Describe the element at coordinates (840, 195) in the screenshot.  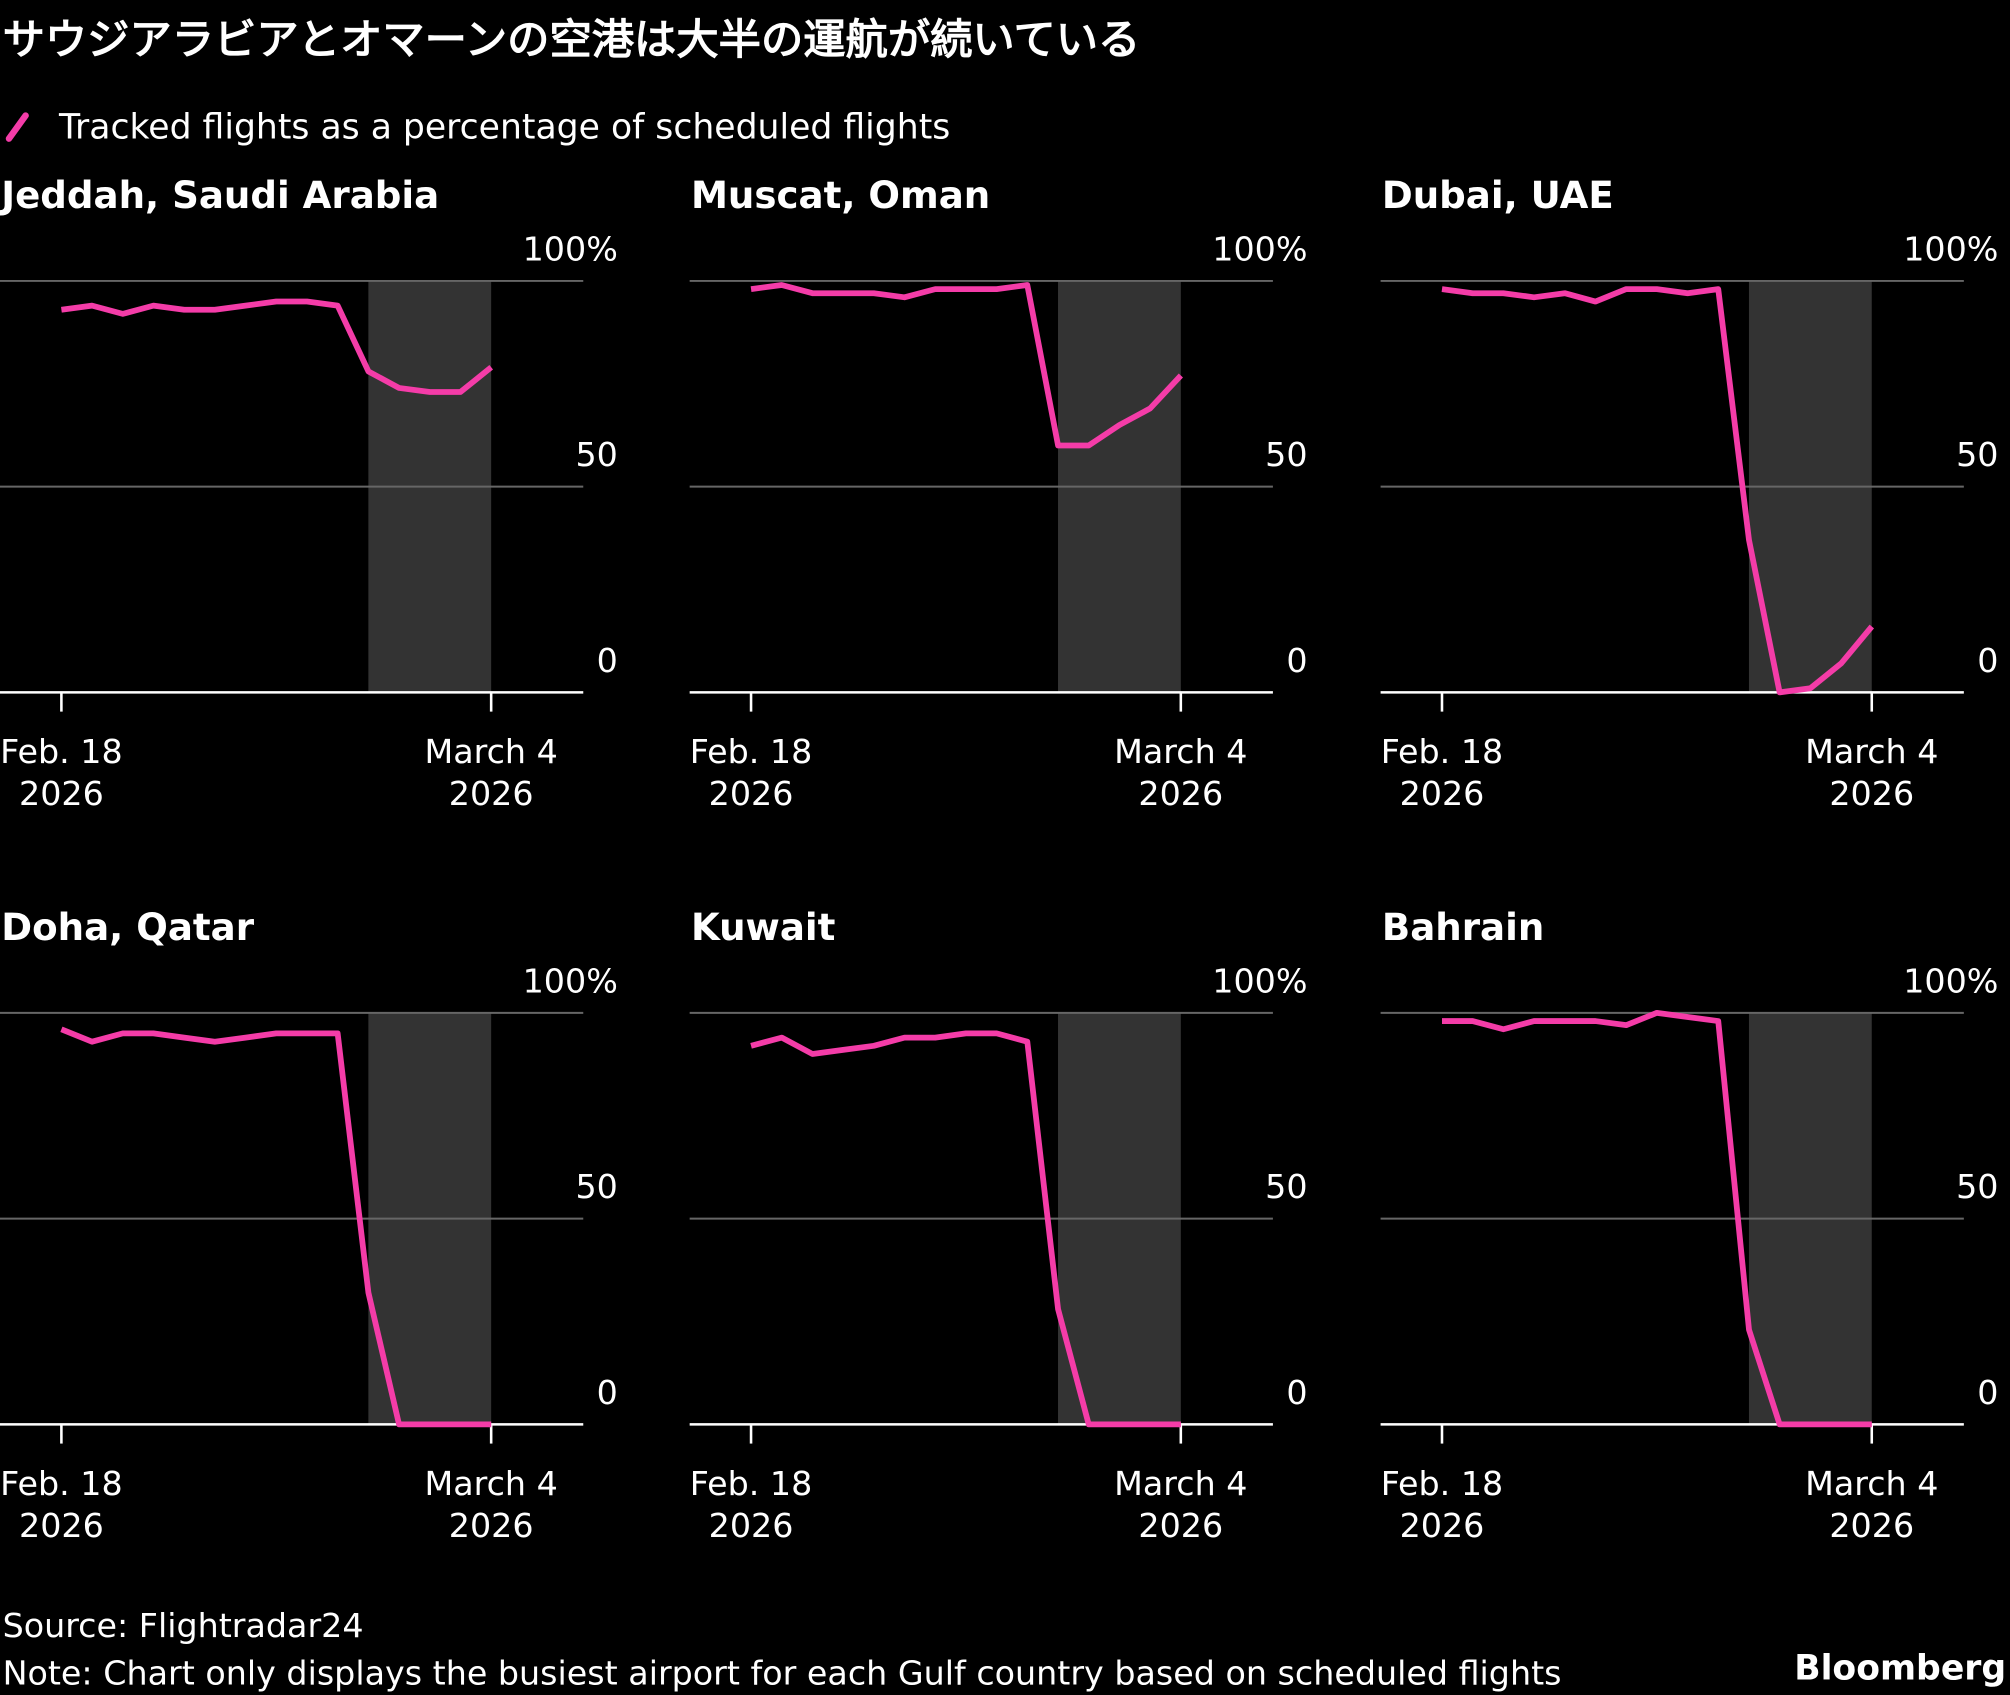
I see `panel-title: Muscat, Oman` at that location.